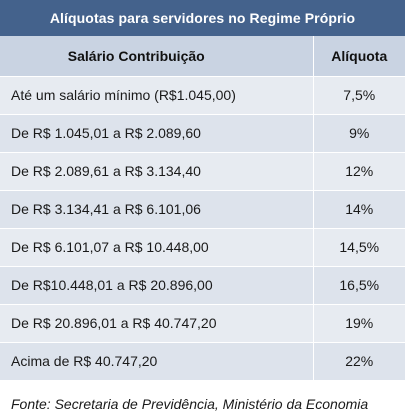 The width and height of the screenshot is (405, 420). Describe the element at coordinates (156, 133) in the screenshot. I see `salary-range-cell: De R$ 1.045,01 a R$ 2.089,60` at that location.